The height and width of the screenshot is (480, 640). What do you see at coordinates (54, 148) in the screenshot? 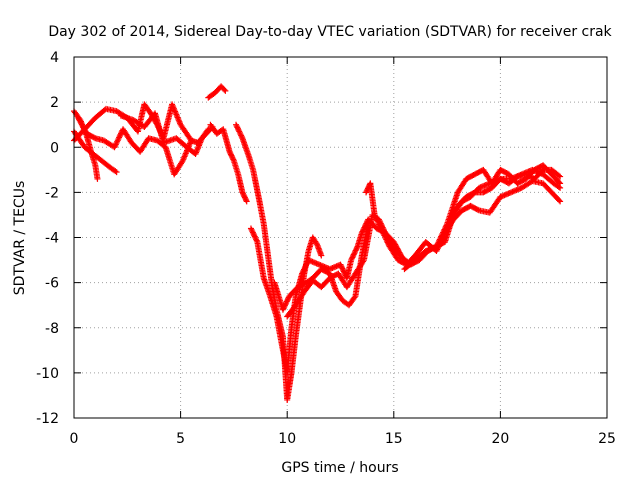
I see `y-tick-label: 0` at bounding box center [54, 148].